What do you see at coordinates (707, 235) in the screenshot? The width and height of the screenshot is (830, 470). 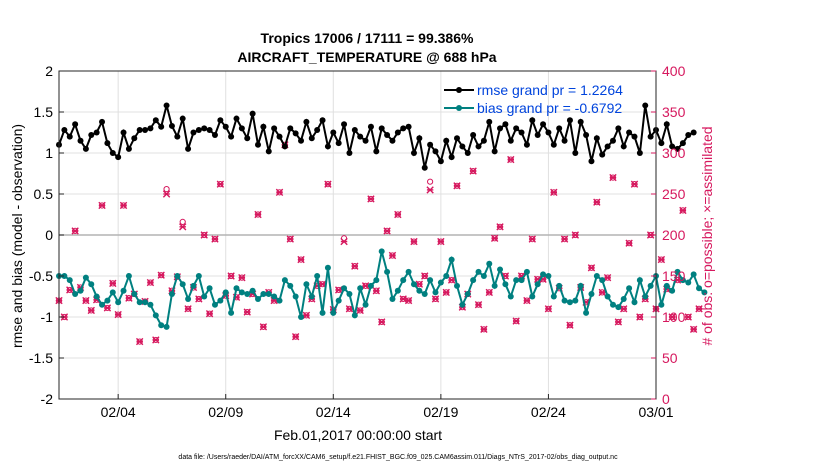 I see `y-axis-label-right: # of obs: o=possible; ×=assimilated` at bounding box center [707, 235].